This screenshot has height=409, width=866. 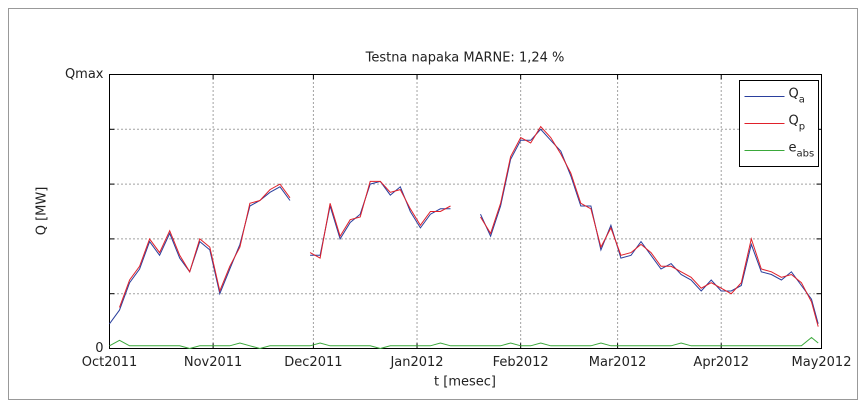 What do you see at coordinates (465, 58) in the screenshot?
I see `chart-title: Testna napaka MARNE: 1,24 %` at bounding box center [465, 58].